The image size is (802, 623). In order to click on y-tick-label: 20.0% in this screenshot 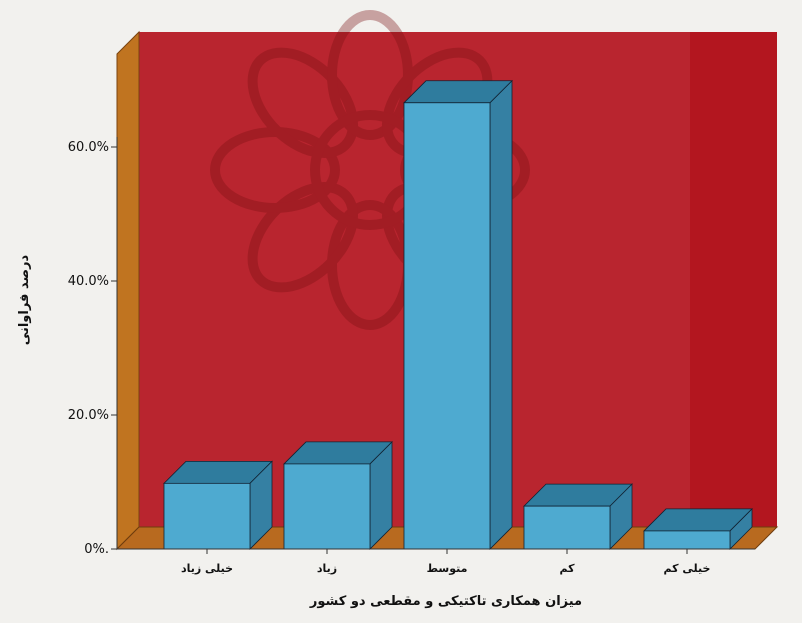, I will do `click(88, 415)`.